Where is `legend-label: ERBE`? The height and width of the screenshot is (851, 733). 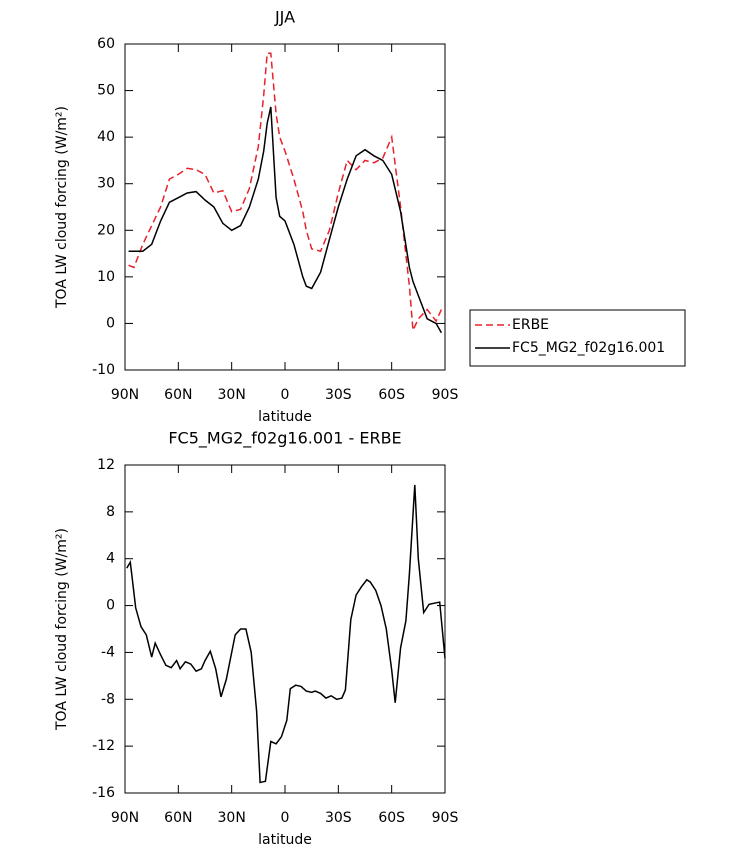 legend-label: ERBE is located at coordinates (530, 325).